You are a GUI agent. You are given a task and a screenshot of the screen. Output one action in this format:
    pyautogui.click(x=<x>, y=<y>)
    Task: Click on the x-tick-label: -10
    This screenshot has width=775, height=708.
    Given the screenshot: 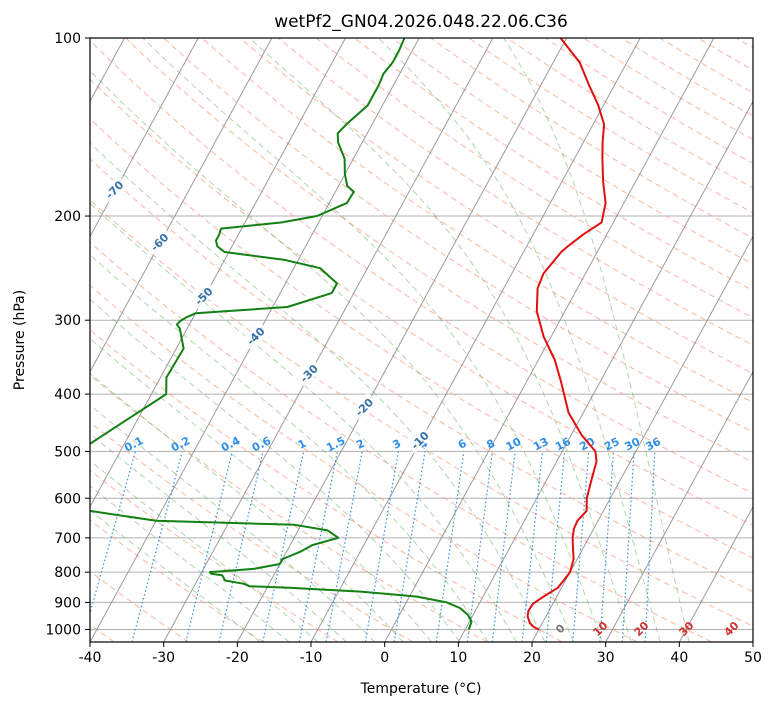 What is the action you would take?
    pyautogui.click(x=311, y=658)
    